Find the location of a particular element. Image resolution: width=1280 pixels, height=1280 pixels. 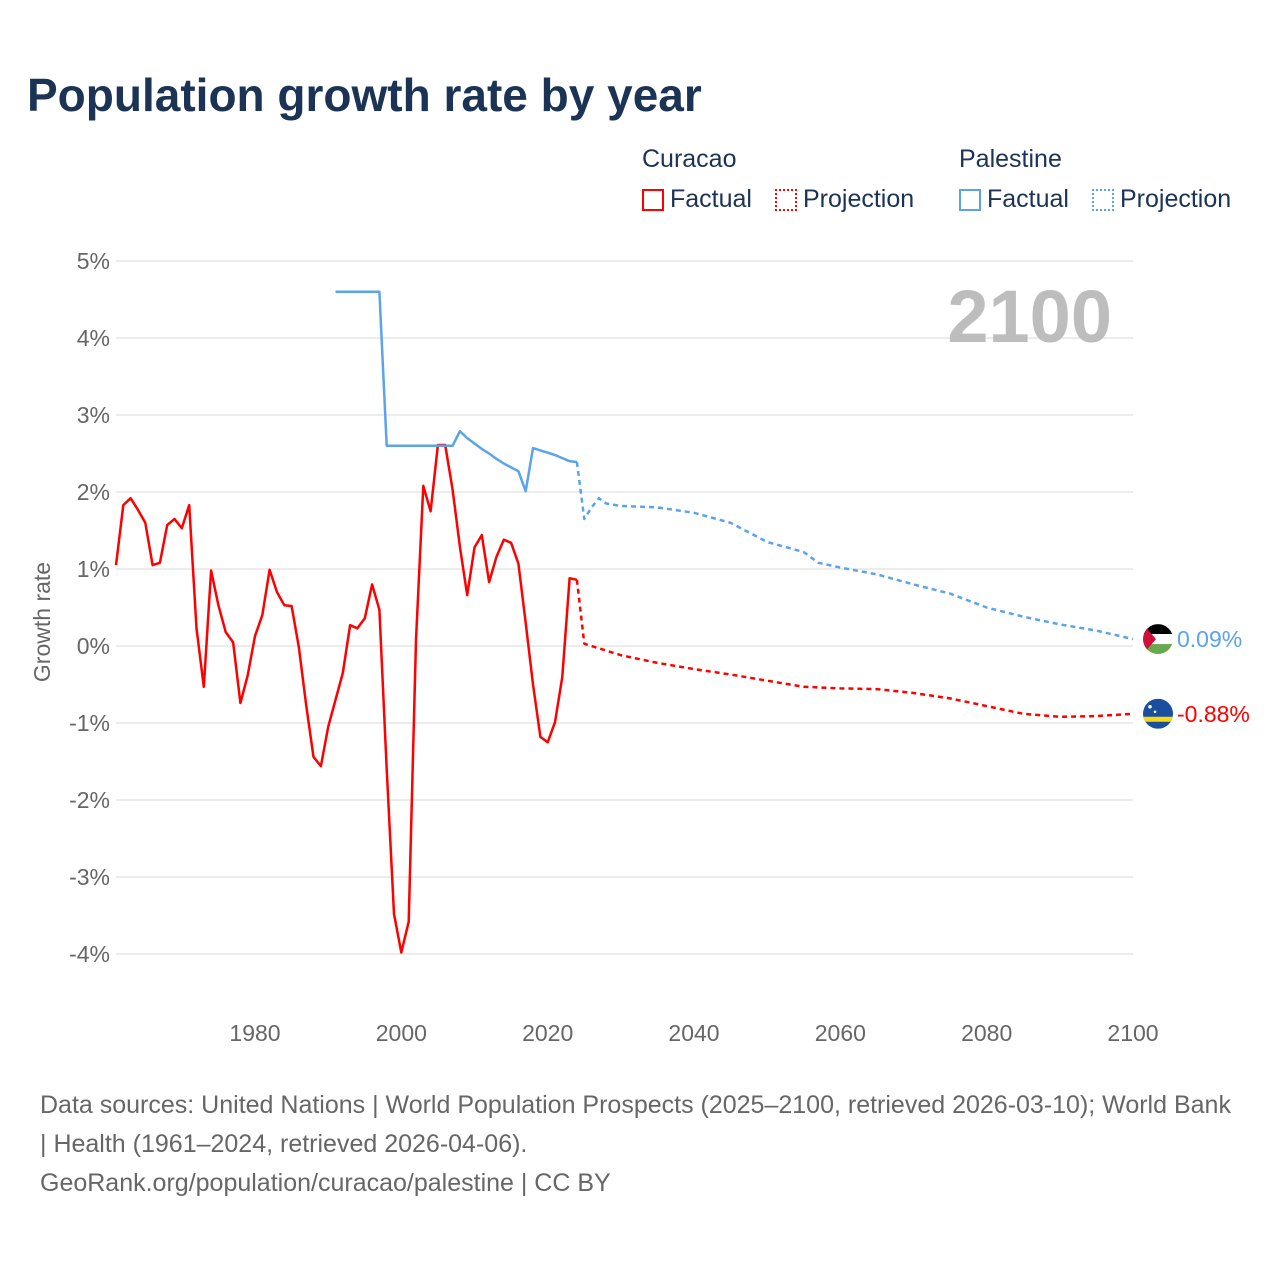

legend-curacao-projection: Projection is located at coordinates (844, 199).